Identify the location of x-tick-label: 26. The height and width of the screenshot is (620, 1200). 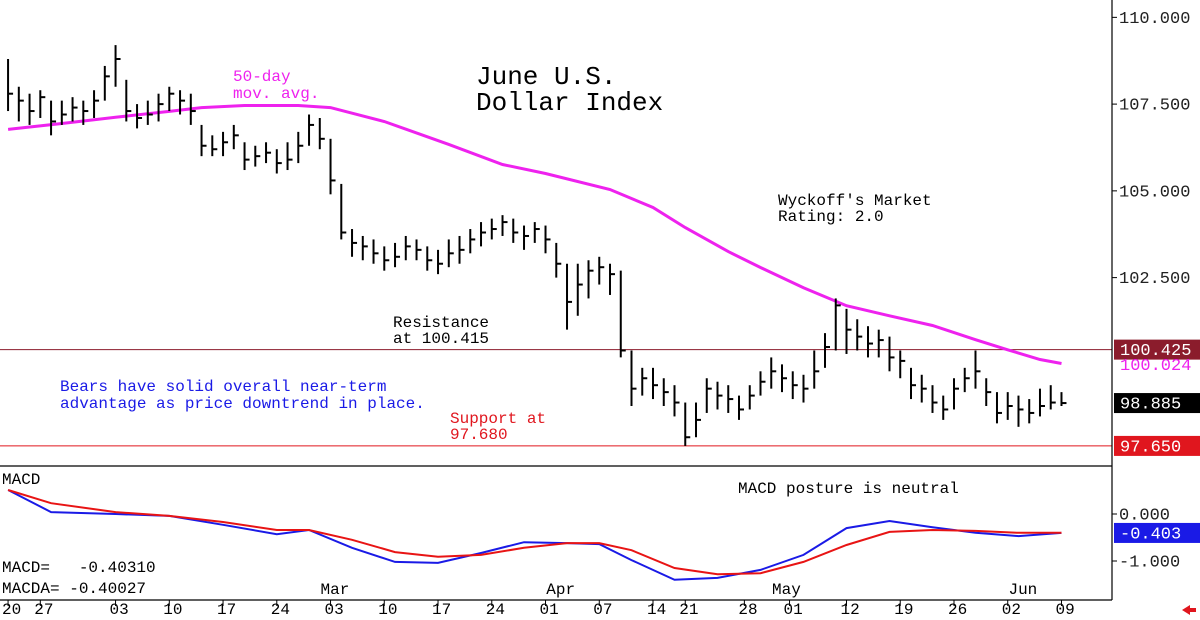
(957, 610).